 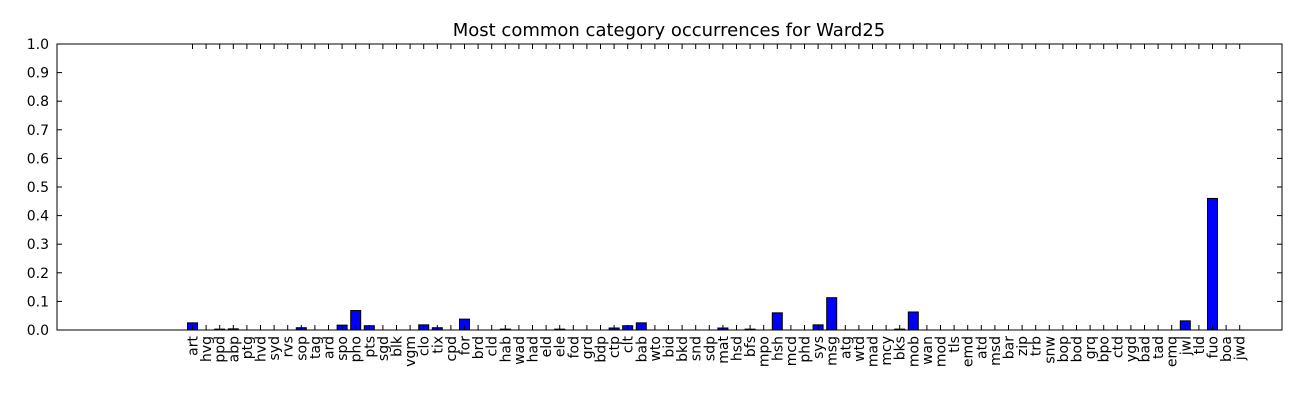 I want to click on x-tick-label-fuo: fuo, so click(x=1214, y=347).